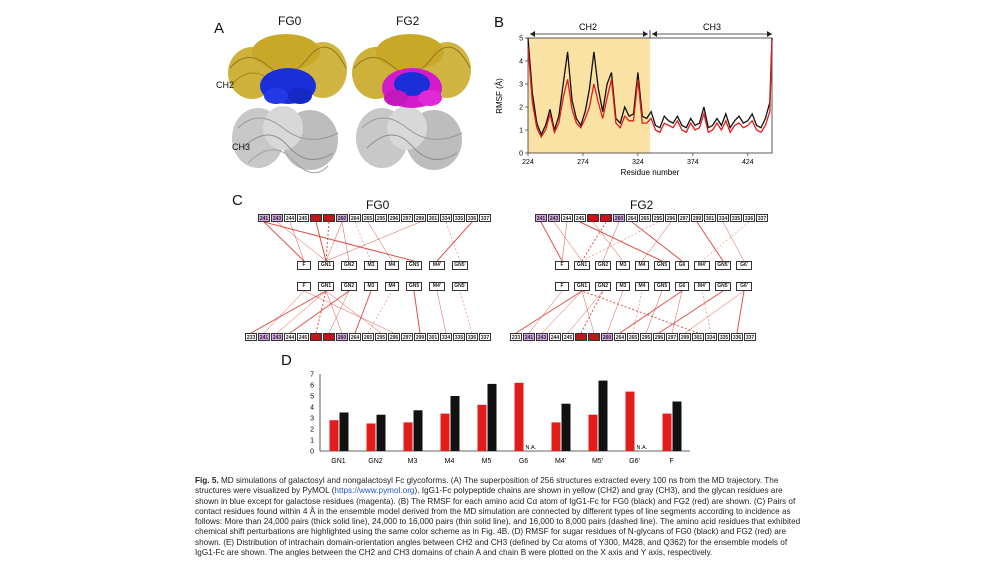  Describe the element at coordinates (459, 337) in the screenshot. I see `fg0-bottom-residue-box: 335` at that location.